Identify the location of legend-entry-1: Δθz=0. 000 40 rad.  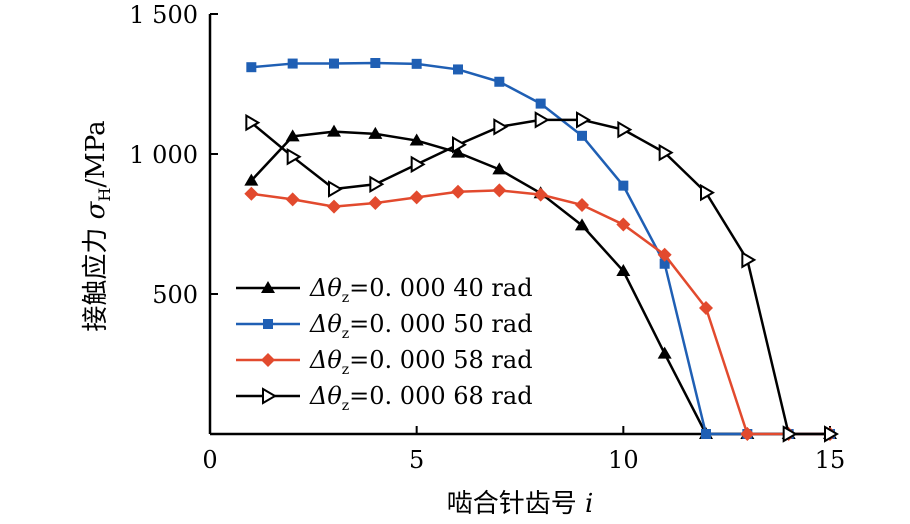
(384, 290).